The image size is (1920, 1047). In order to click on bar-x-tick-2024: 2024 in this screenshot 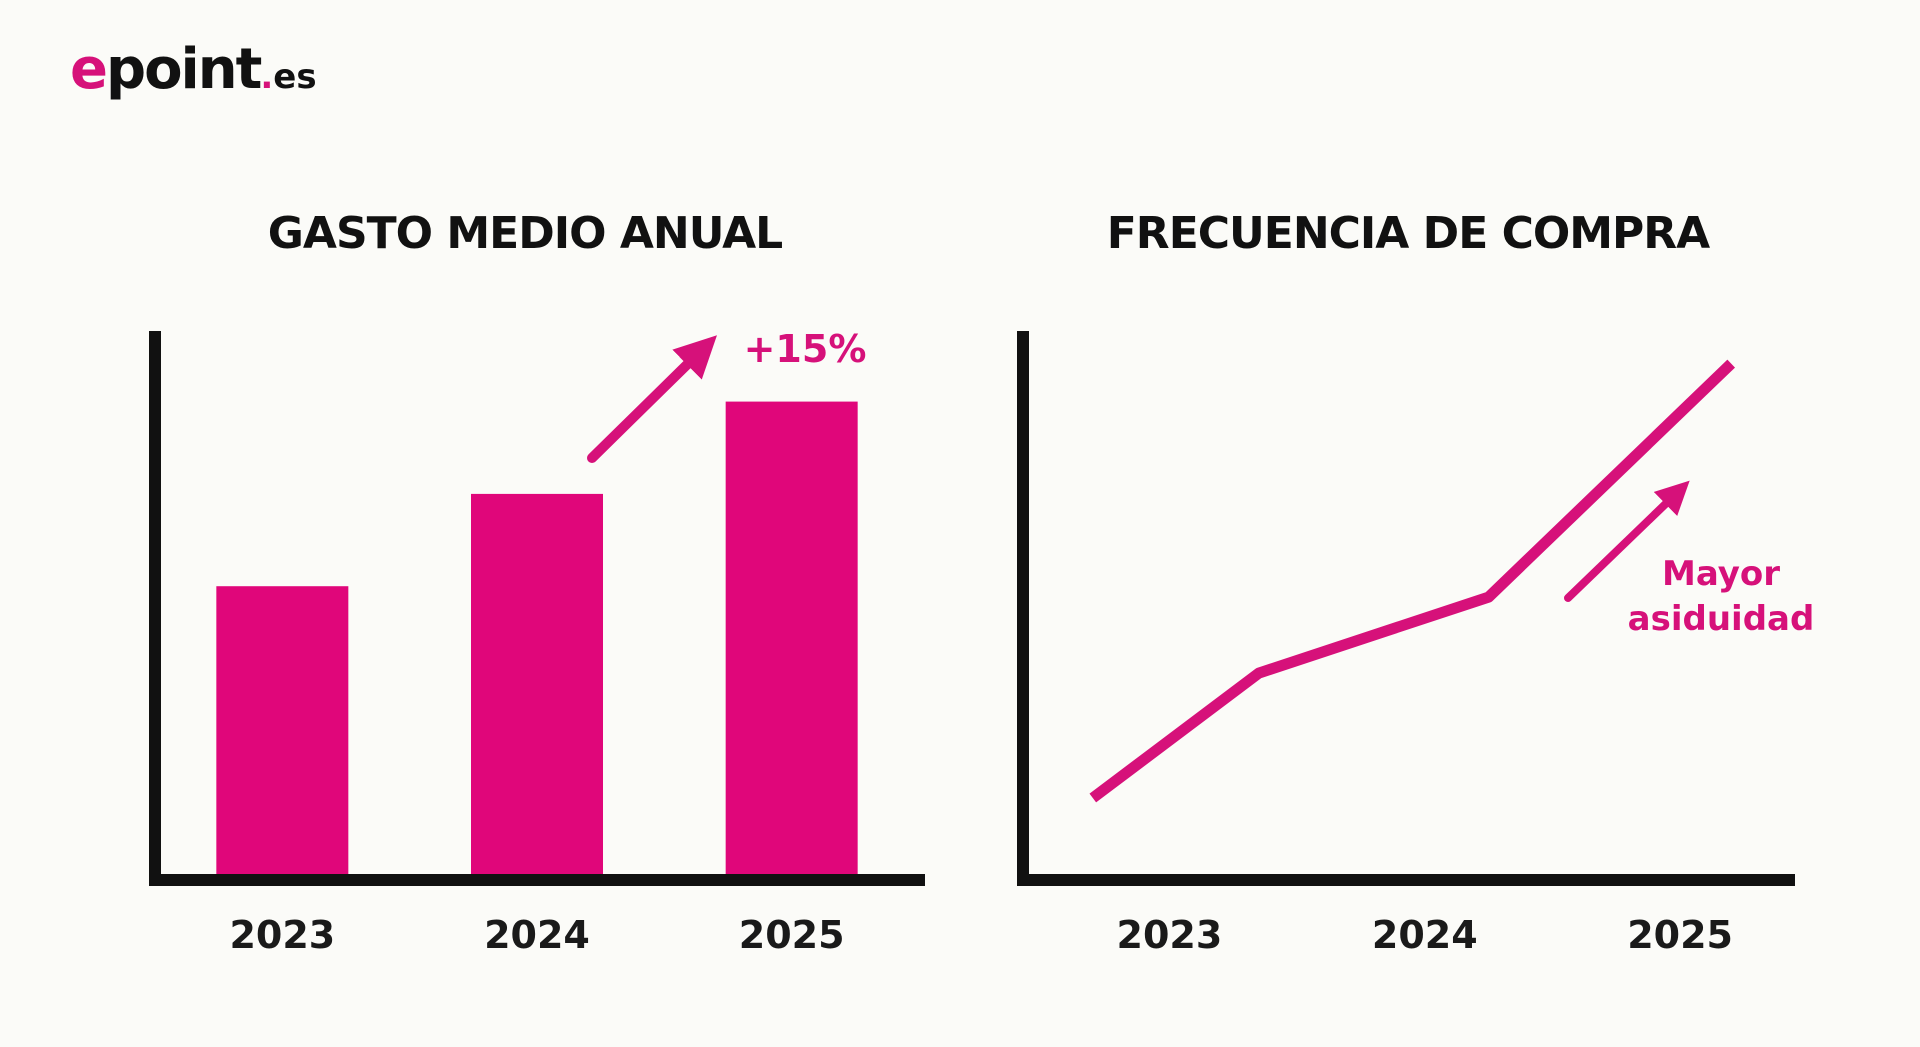, I will do `click(537, 935)`.